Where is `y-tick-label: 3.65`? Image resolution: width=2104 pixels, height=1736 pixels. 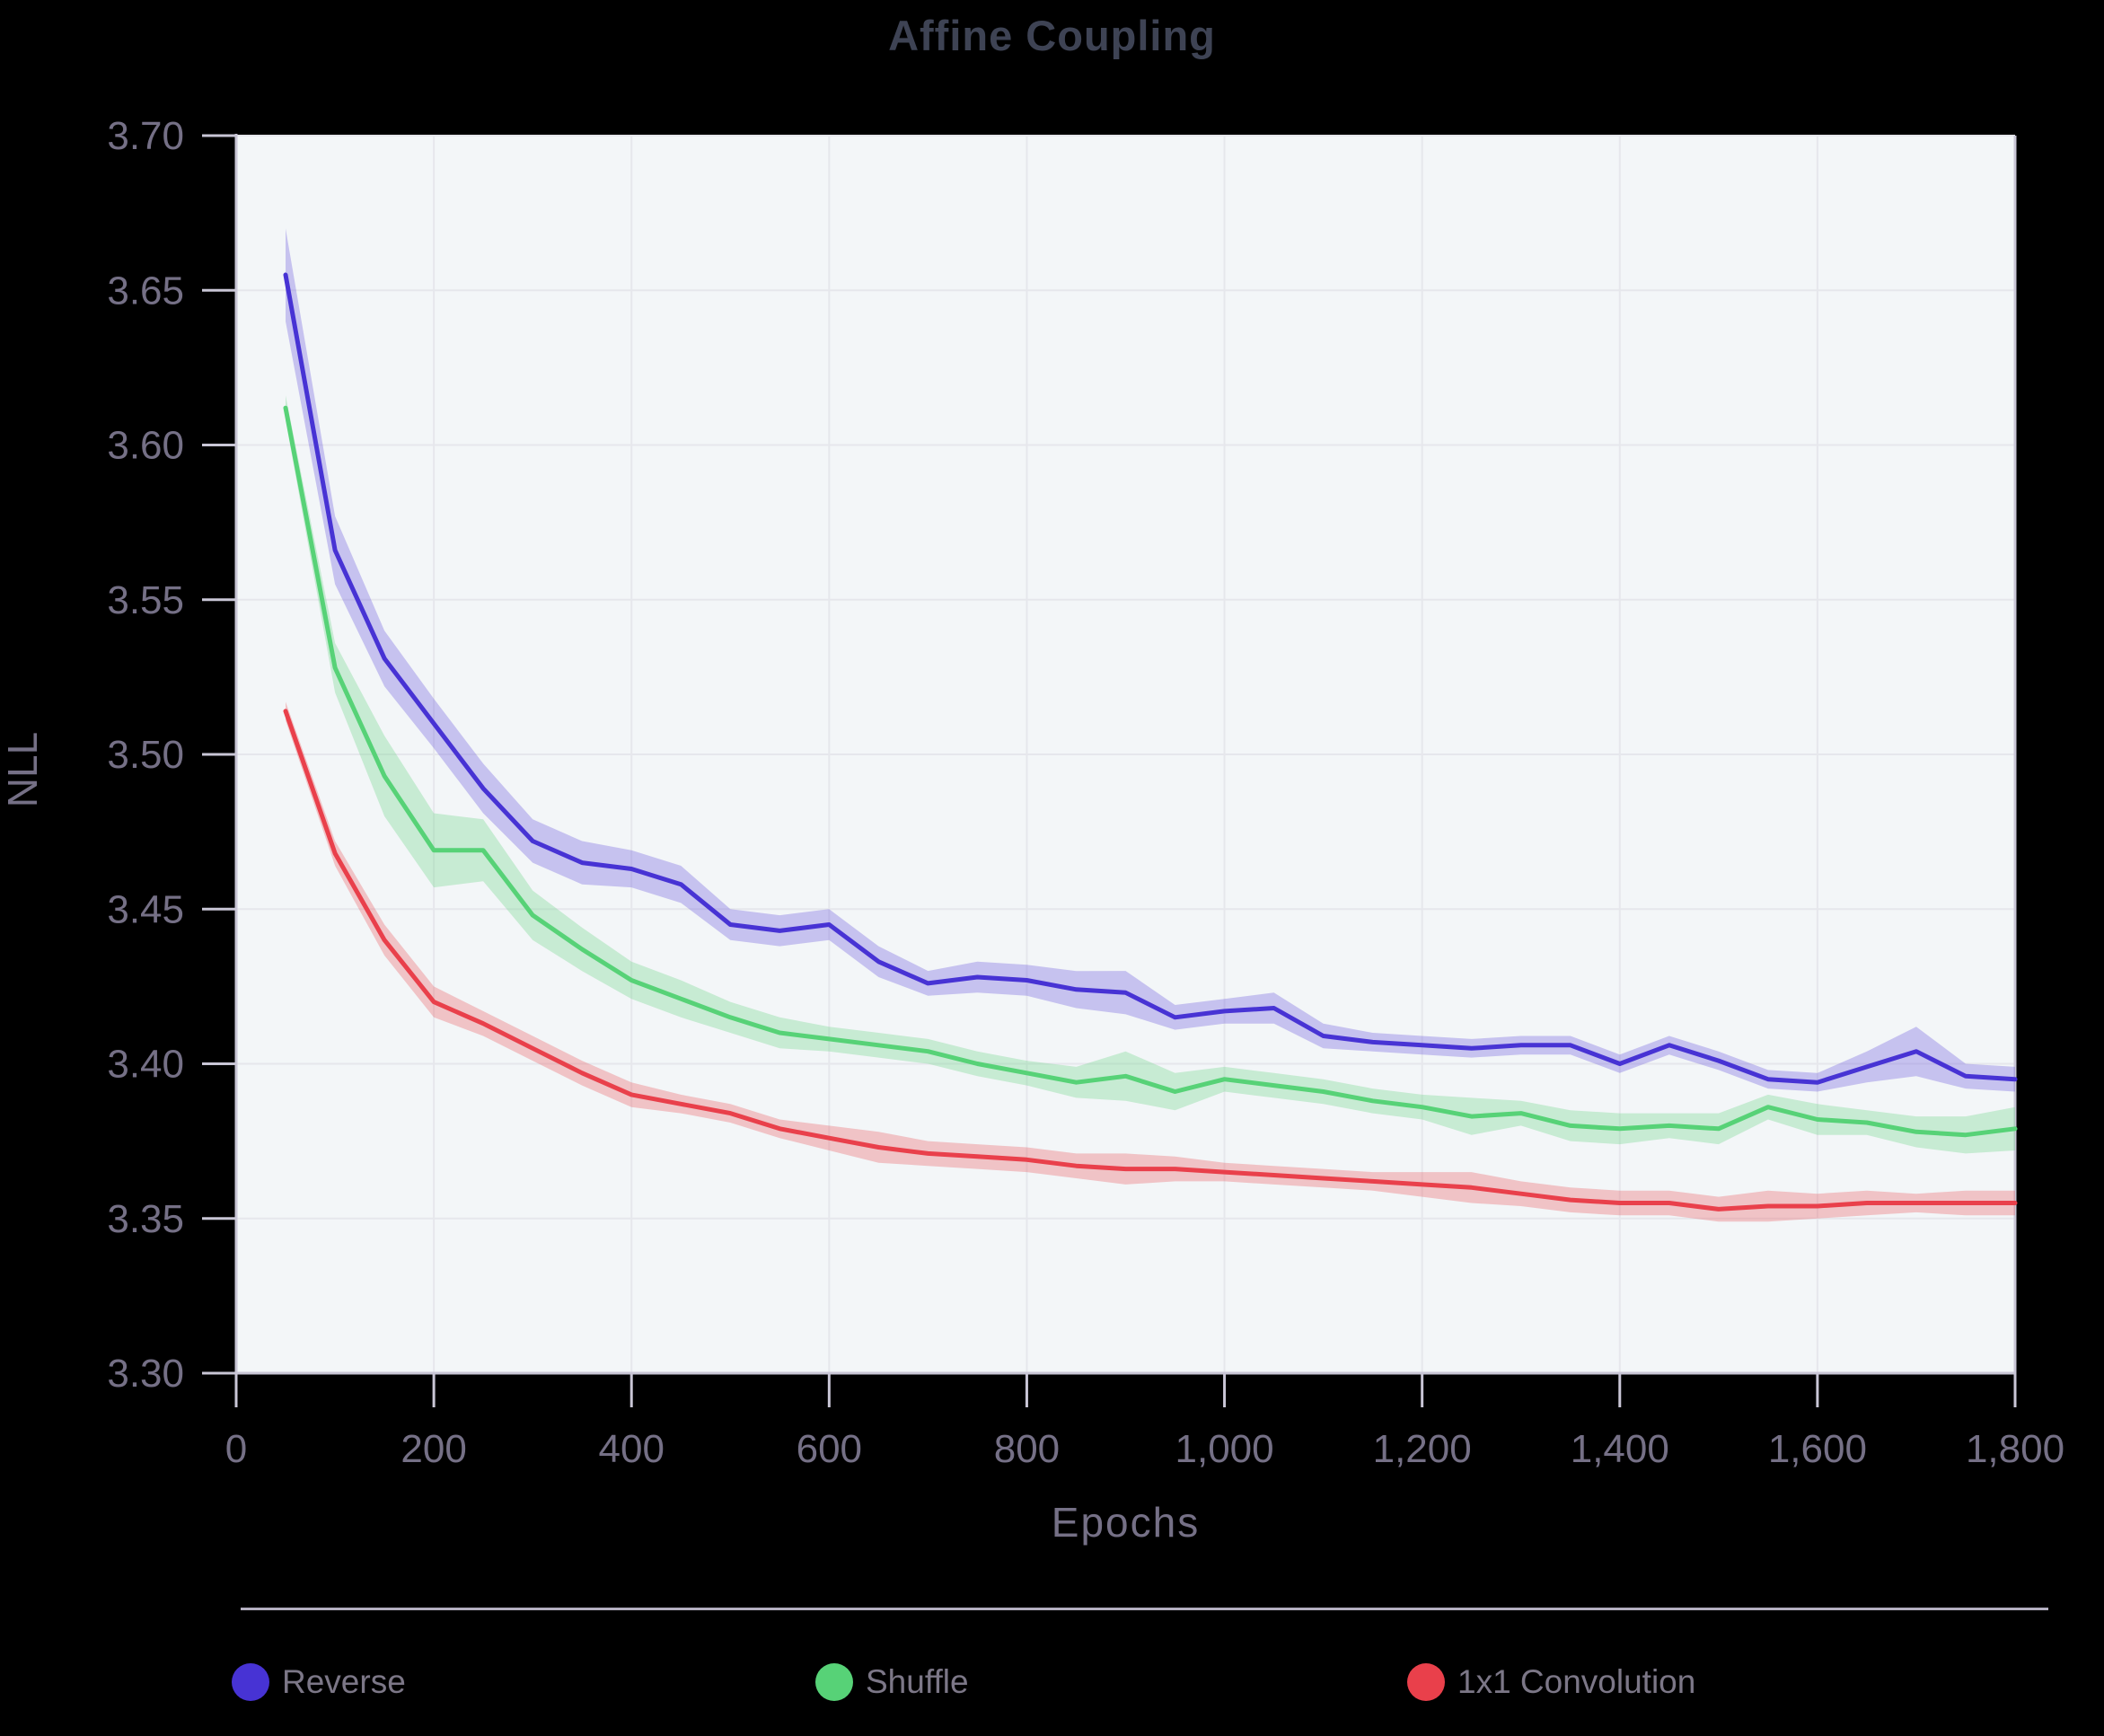
y-tick-label: 3.65 is located at coordinates (145, 291).